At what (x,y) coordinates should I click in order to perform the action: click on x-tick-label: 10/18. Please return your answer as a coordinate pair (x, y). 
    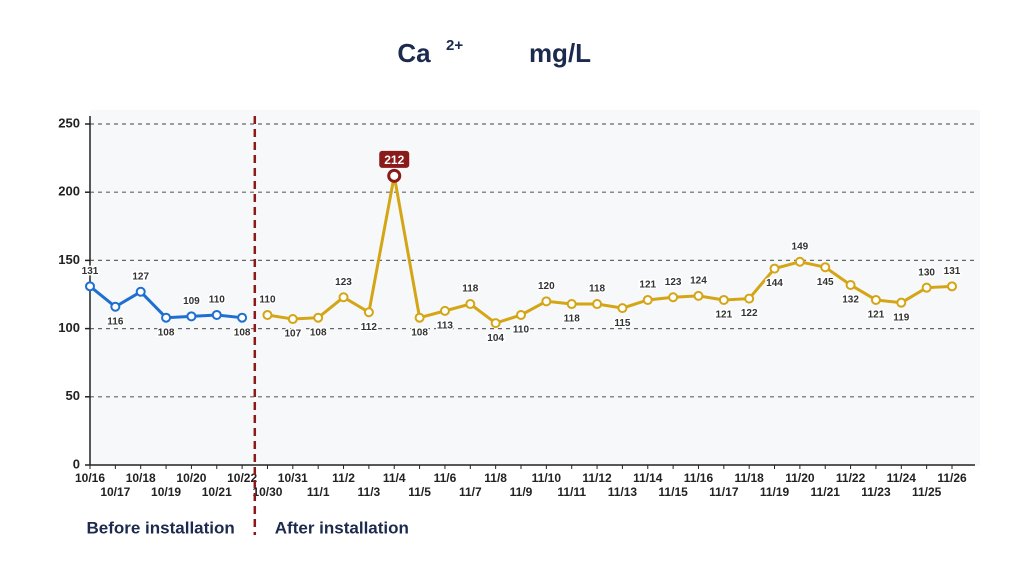
    Looking at the image, I should click on (141, 478).